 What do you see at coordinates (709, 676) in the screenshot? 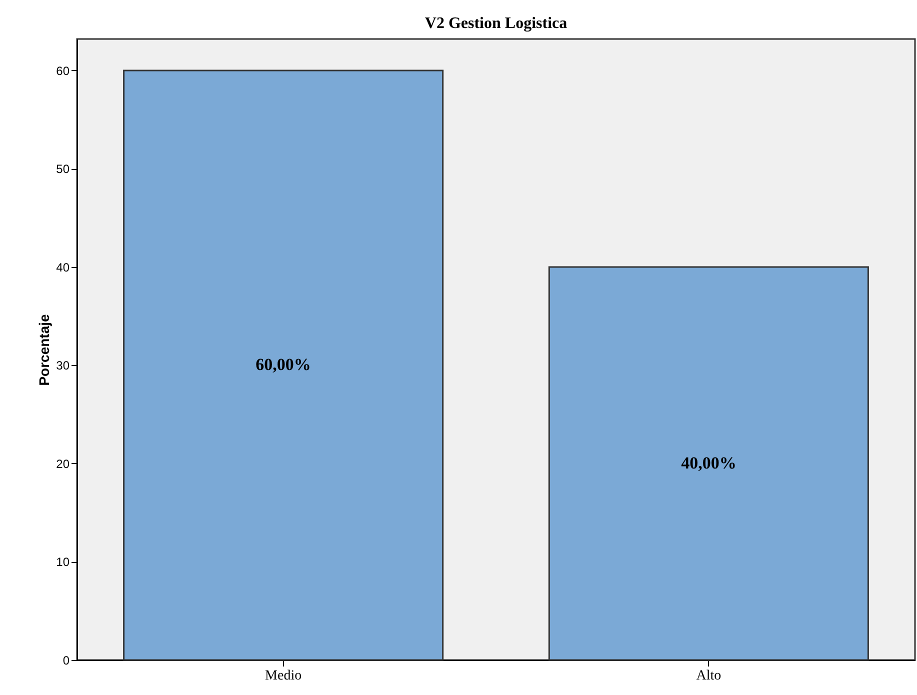
I see `x-tick-label: Alto` at bounding box center [709, 676].